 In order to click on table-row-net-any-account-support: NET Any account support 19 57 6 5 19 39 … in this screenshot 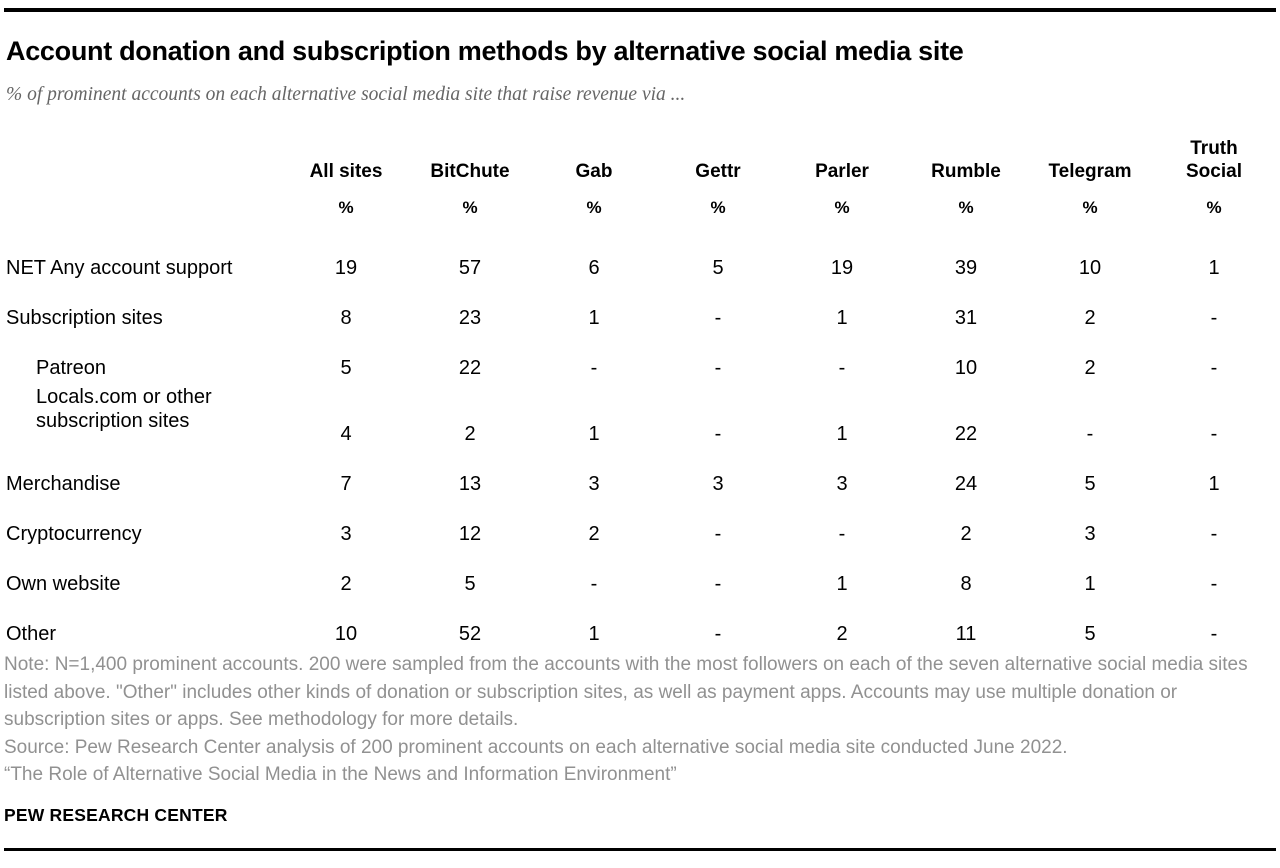, I will do `click(640, 254)`.